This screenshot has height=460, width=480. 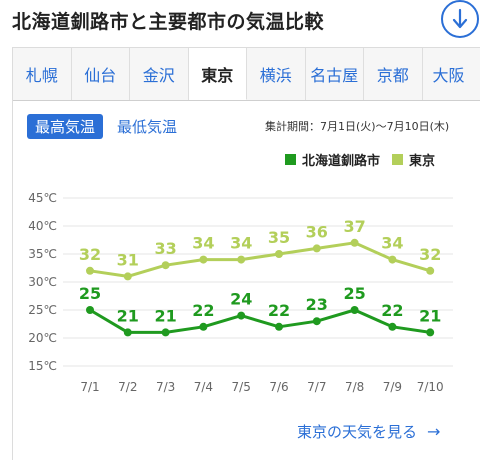 I want to click on x-tick-label: 7/9, so click(x=392, y=387).